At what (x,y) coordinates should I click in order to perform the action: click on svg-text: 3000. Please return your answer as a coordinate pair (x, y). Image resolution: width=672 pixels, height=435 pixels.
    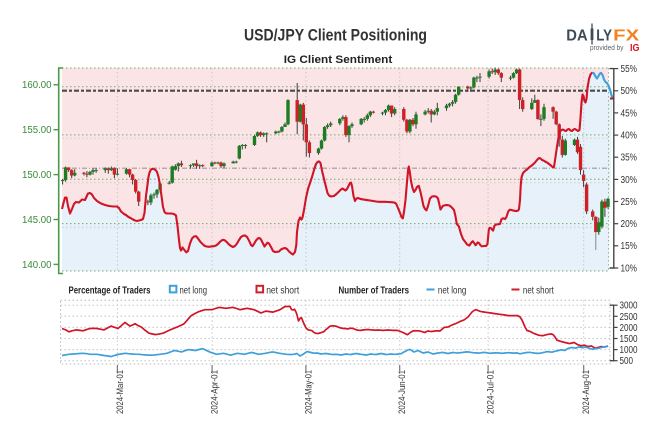
    Looking at the image, I should click on (629, 306).